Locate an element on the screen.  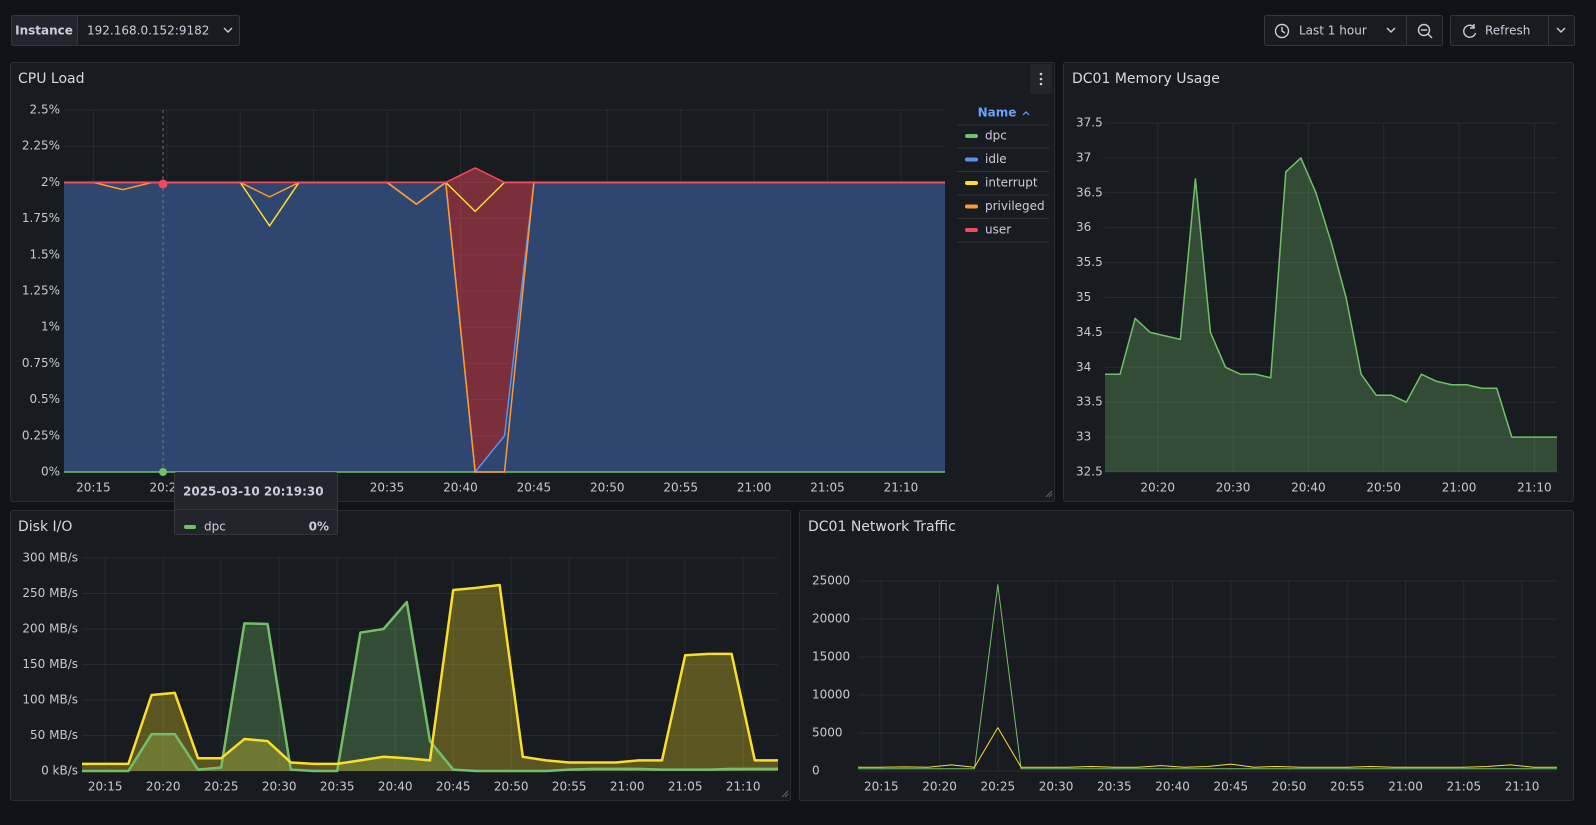
y-tick-label: 250 MB/s is located at coordinates (50, 593).